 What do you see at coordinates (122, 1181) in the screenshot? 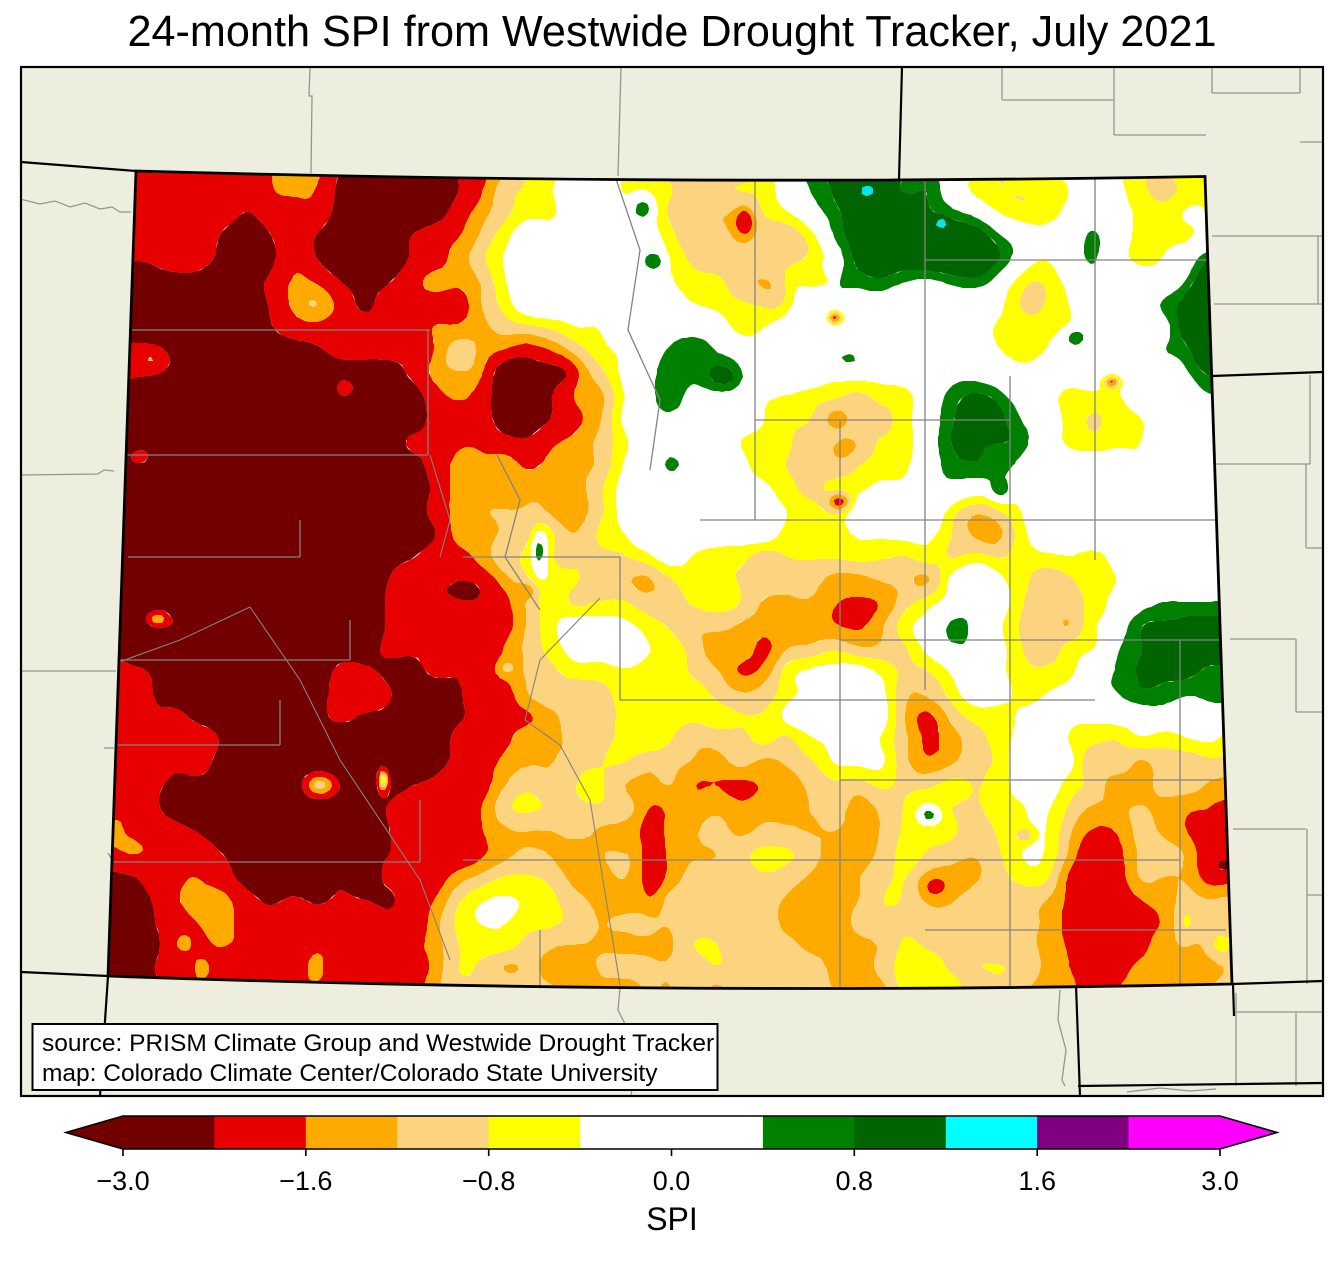
I see `svg-text: −3.0` at bounding box center [122, 1181].